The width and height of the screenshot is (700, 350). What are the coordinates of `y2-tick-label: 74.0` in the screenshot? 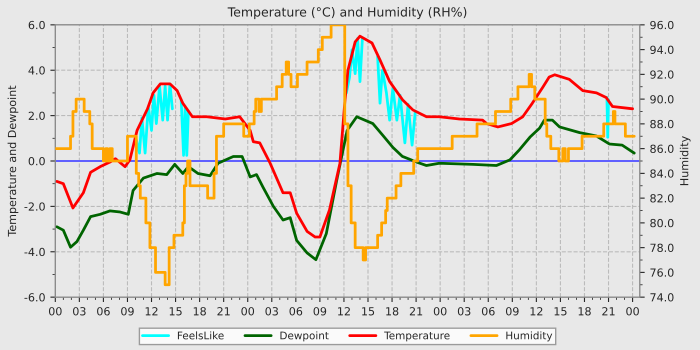 It's located at (662, 297).